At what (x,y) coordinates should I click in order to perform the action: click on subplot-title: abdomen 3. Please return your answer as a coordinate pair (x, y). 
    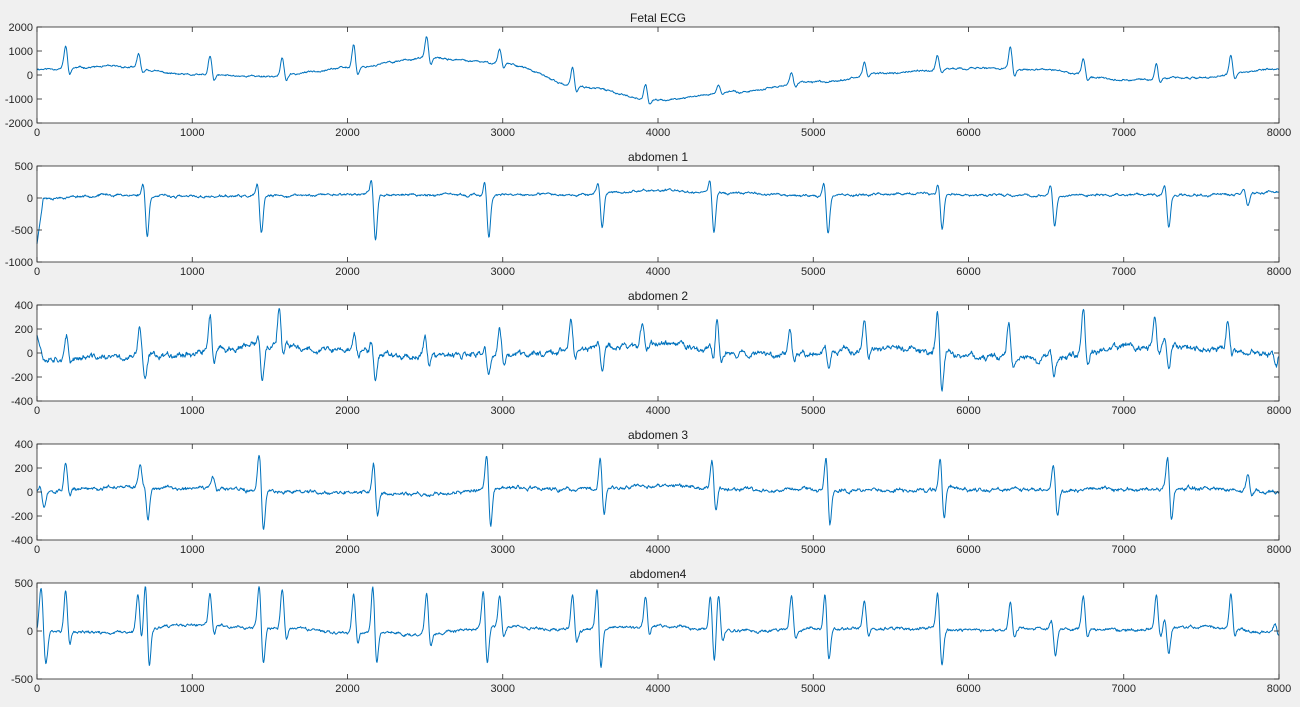
    Looking at the image, I should click on (658, 435).